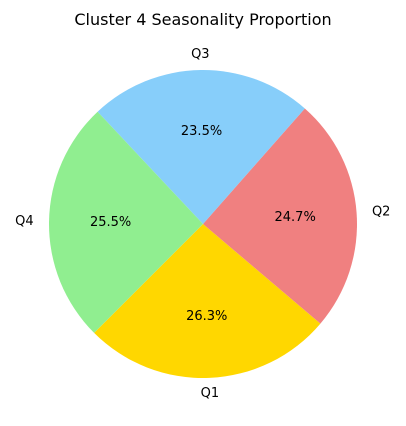 The height and width of the screenshot is (426, 406). Describe the element at coordinates (202, 19) in the screenshot. I see `chart-title: Cluster 4 Seasonality Proportion` at that location.